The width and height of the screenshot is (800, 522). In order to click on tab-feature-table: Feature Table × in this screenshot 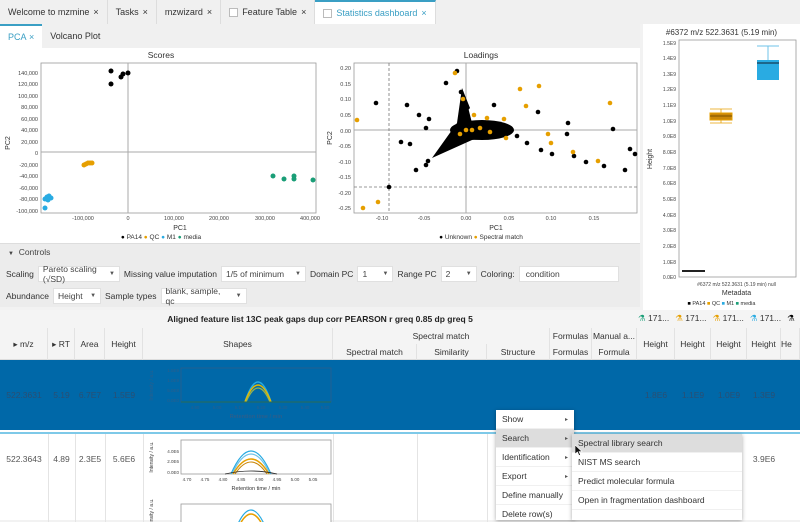, I will do `click(268, 12)`.